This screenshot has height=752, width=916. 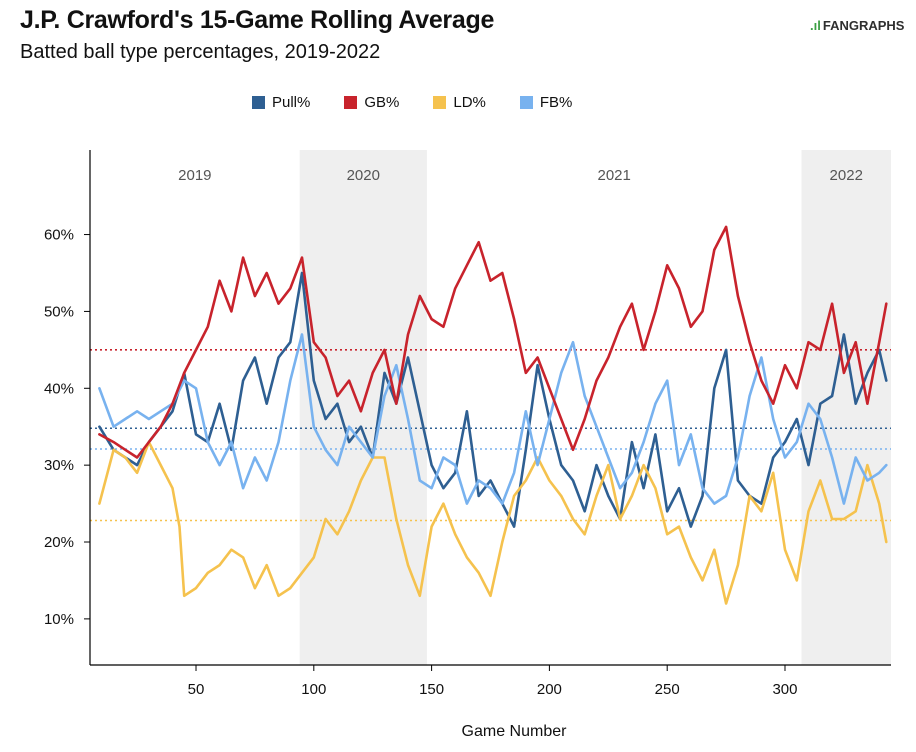 I want to click on season-label-2020: 2020, so click(x=363, y=175).